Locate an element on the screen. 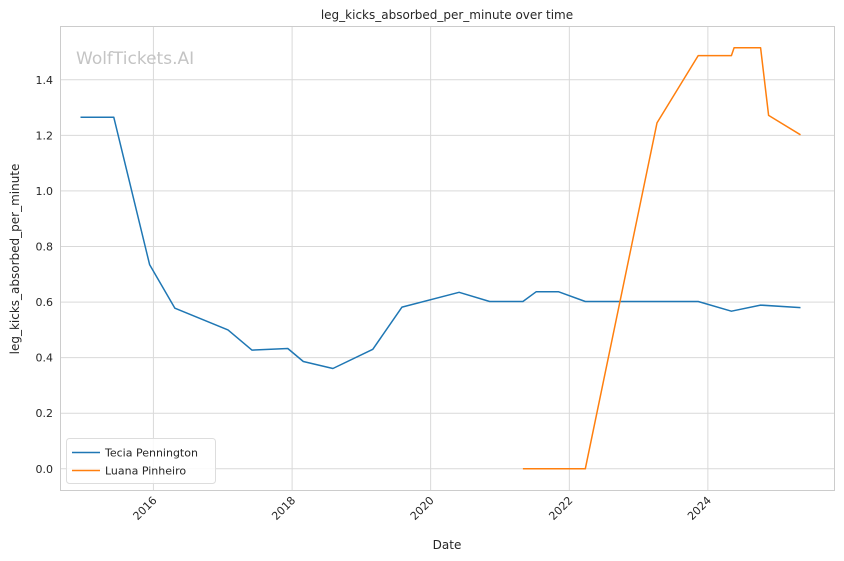 This screenshot has height=561, width=844. y-tick-label: 1.0 is located at coordinates (45, 191).